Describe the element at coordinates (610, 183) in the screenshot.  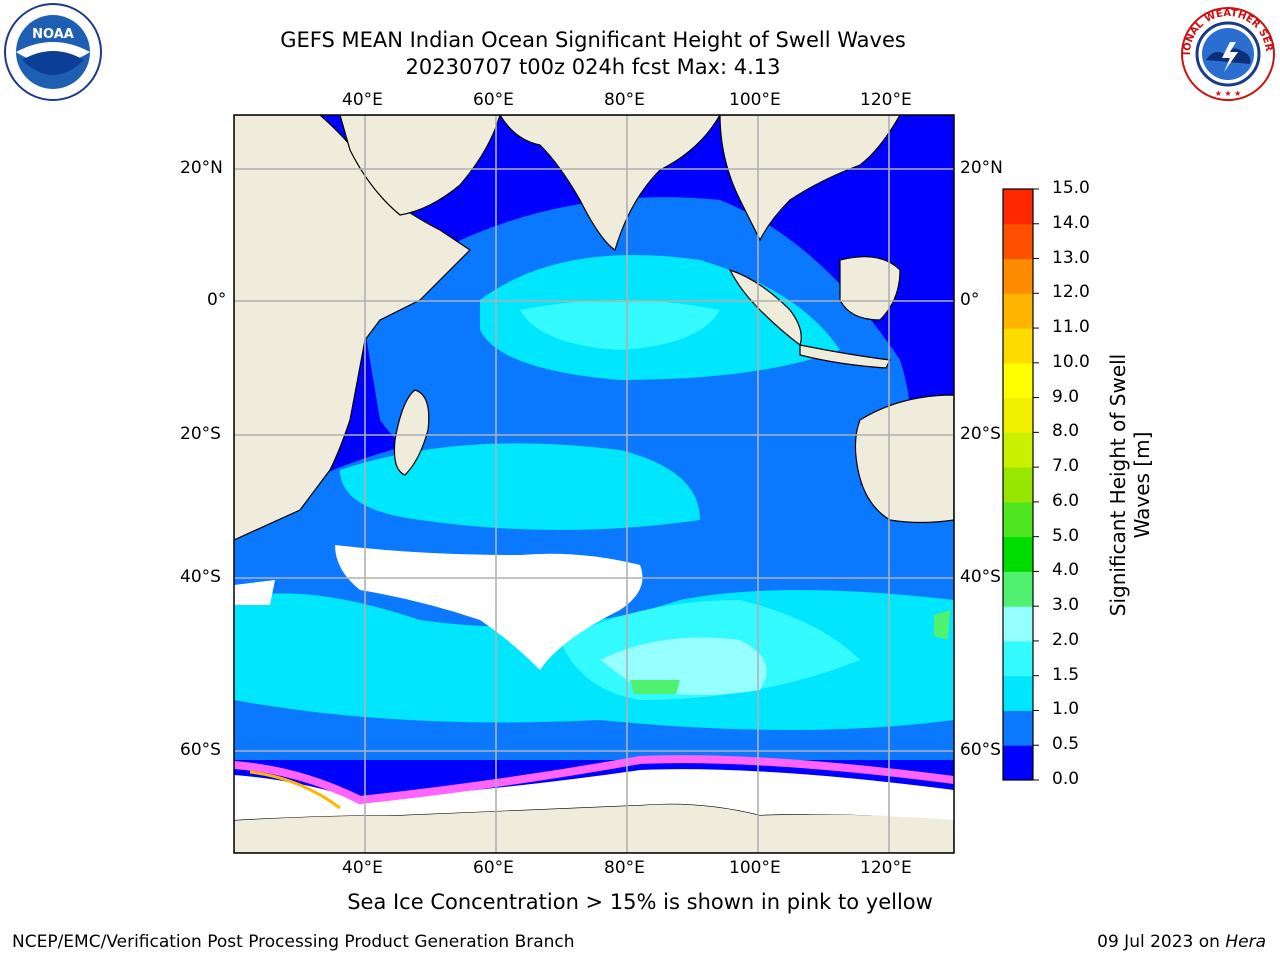
I see `land-india` at that location.